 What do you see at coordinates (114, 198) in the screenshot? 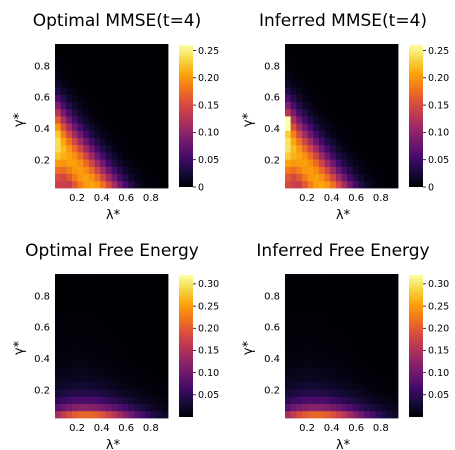
I see `x-tick-labels: 0.2 0.4 0.6 0.8` at bounding box center [114, 198].